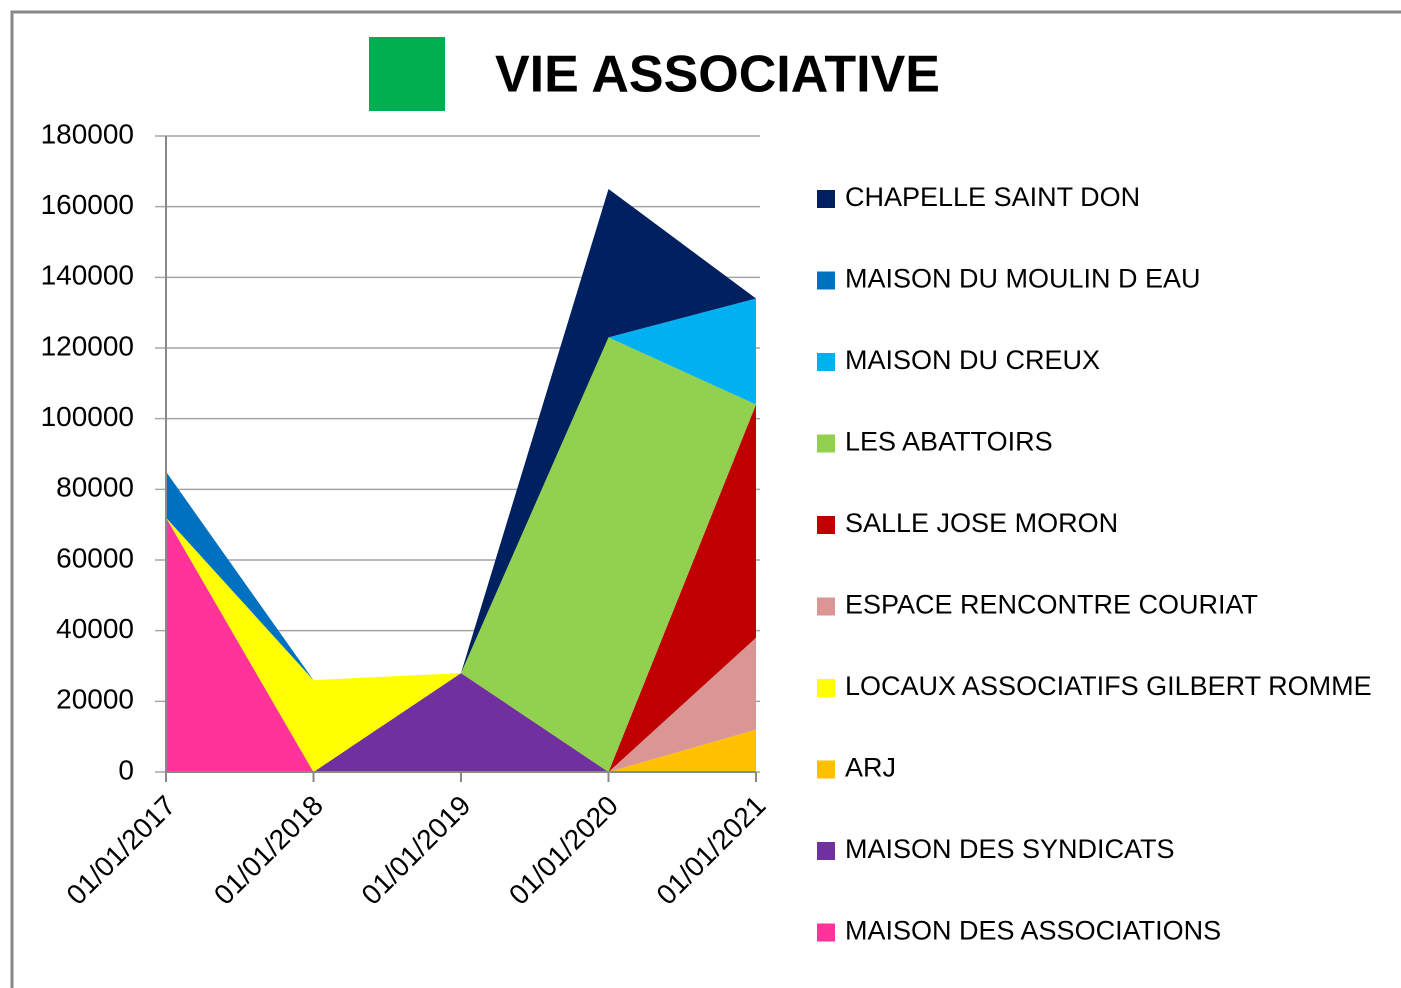 This screenshot has height=988, width=1401. What do you see at coordinates (1108, 686) in the screenshot?
I see `legend-label: LOCAUX ASSOCIATIFS GILBERT ROMME` at bounding box center [1108, 686].